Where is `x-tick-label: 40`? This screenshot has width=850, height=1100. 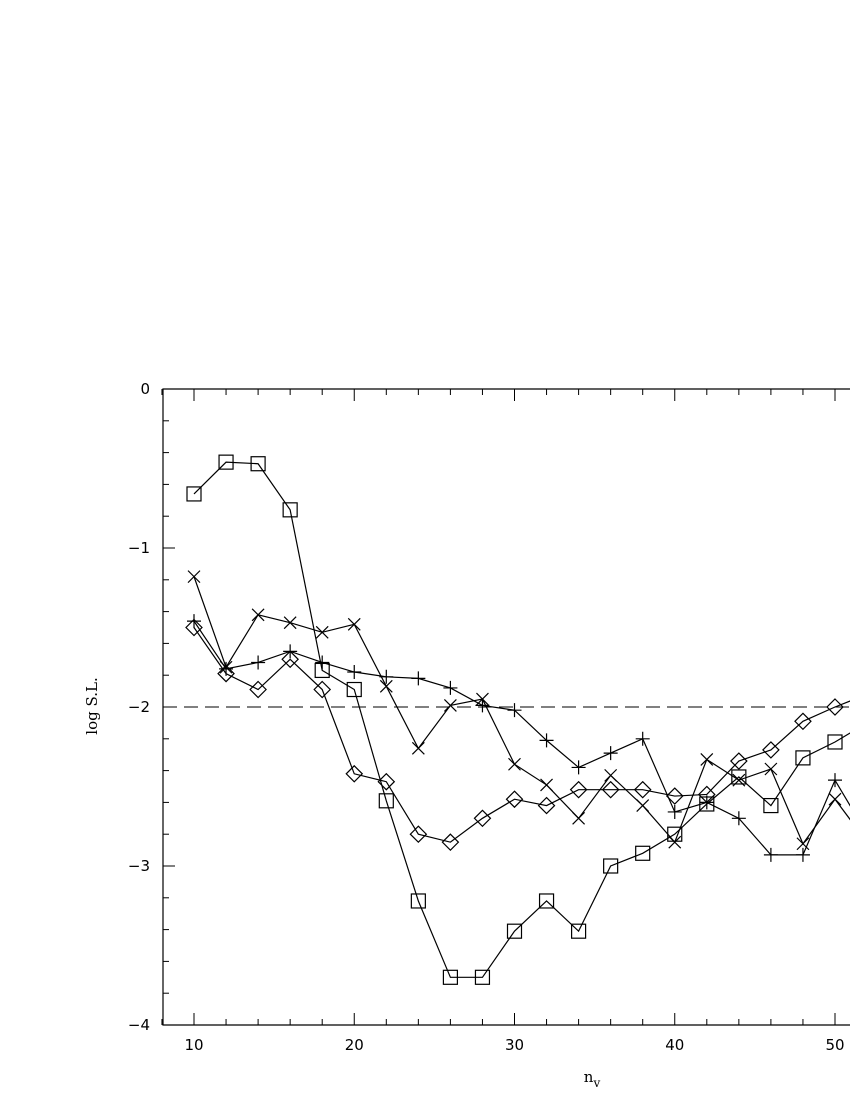 x-tick-label: 40 is located at coordinates (674, 1045).